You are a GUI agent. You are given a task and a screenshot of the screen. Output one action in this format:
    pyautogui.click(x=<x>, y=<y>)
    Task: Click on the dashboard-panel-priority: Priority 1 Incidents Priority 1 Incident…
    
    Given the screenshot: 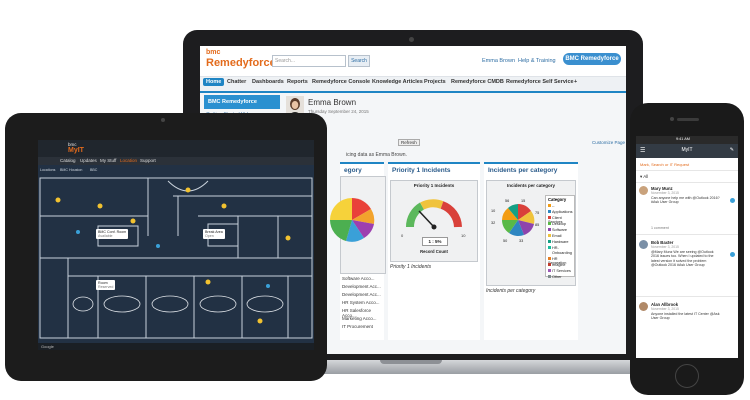 What is the action you would take?
    pyautogui.click(x=434, y=251)
    